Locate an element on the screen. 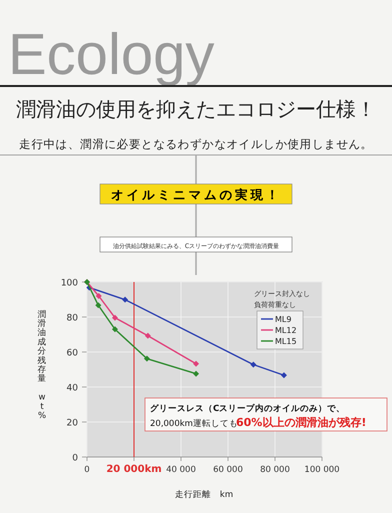 The width and height of the screenshot is (392, 513). chart-subtitle: 走行中は、潤滑に必要となるわずかなオイルしか使用しません。 is located at coordinates (196, 144).